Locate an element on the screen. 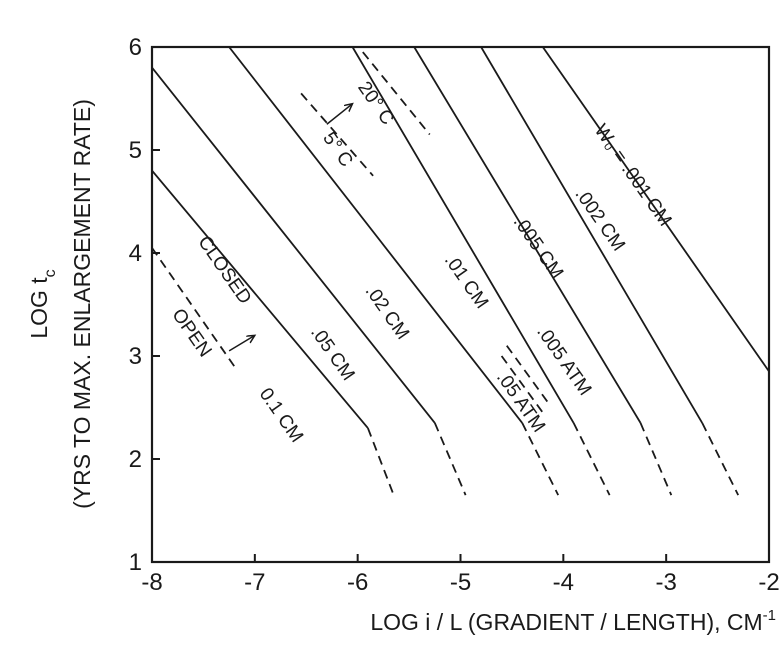  y-tick-label: 2 is located at coordinates (135, 459).